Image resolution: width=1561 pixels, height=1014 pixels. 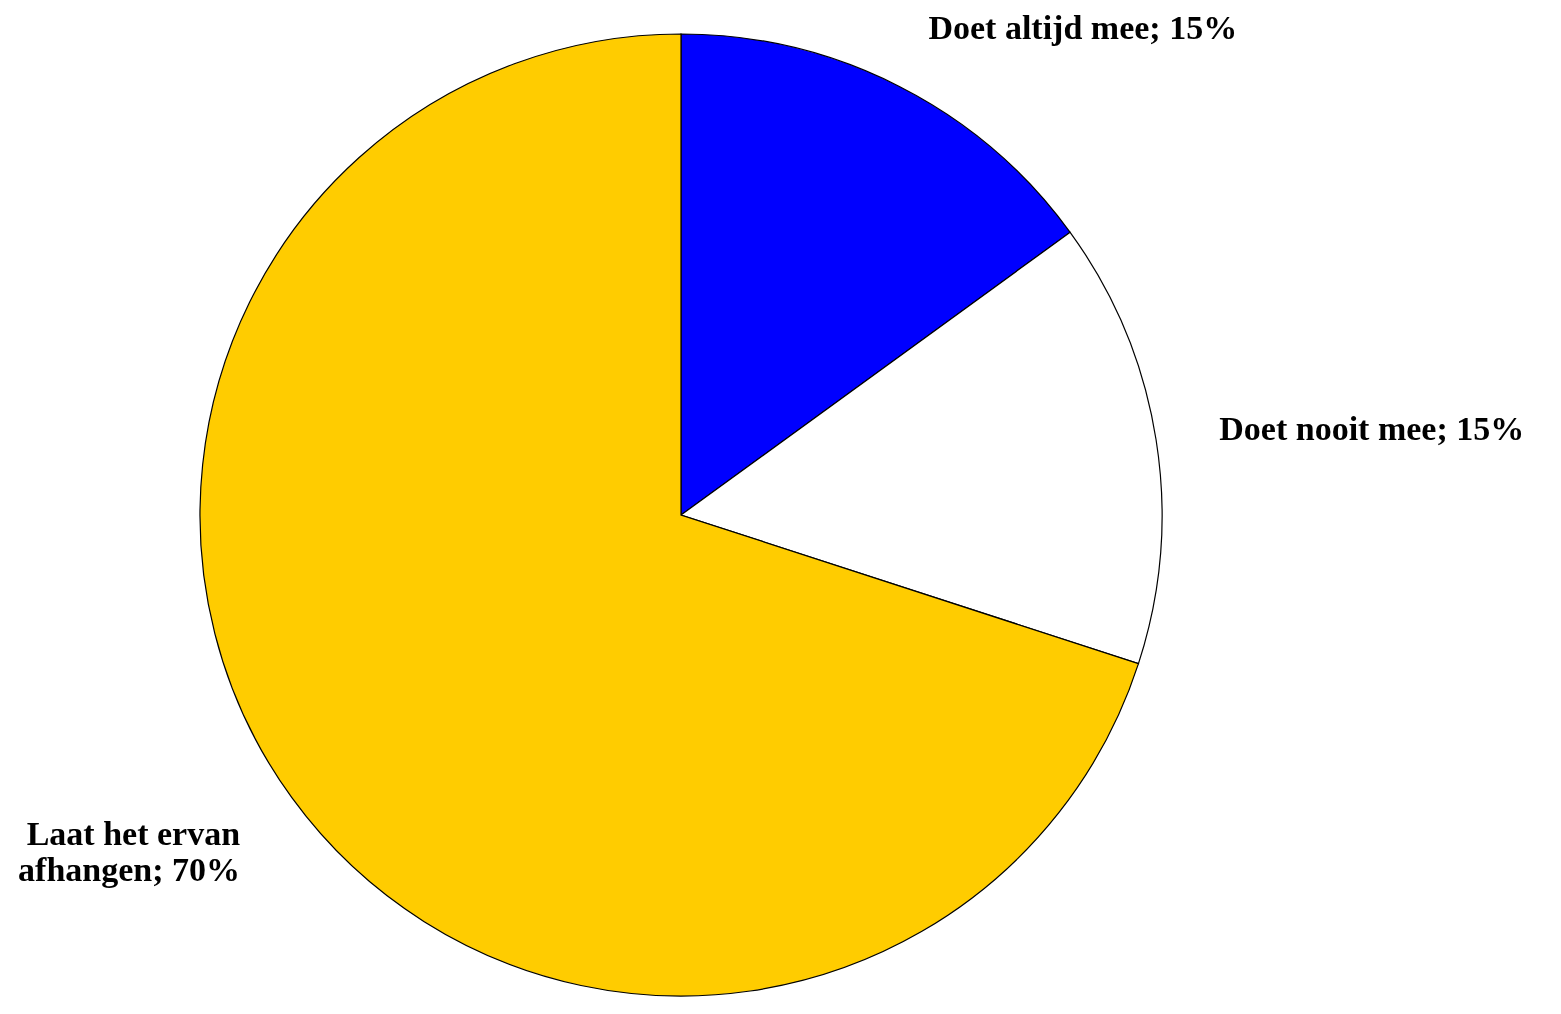 What do you see at coordinates (1083, 28) in the screenshot?
I see `slice-label: Doet altijd mee; 15%` at bounding box center [1083, 28].